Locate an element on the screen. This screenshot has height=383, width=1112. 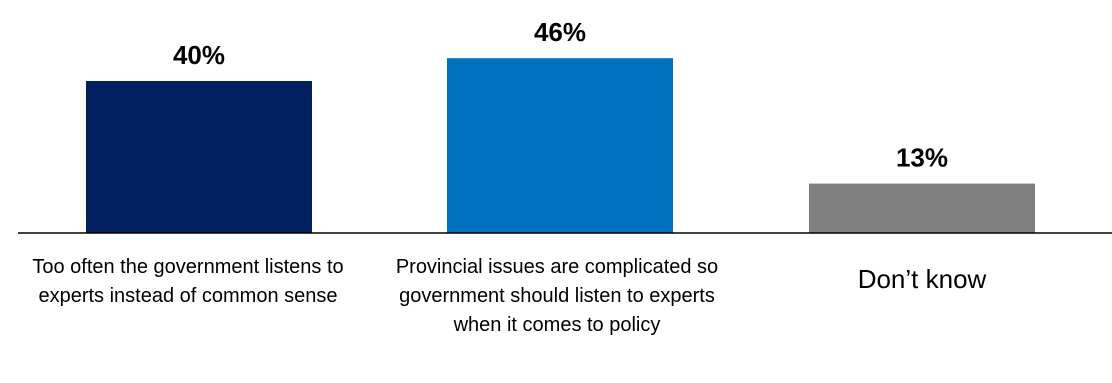
bar-experts-vs-common-sense is located at coordinates (199, 157).